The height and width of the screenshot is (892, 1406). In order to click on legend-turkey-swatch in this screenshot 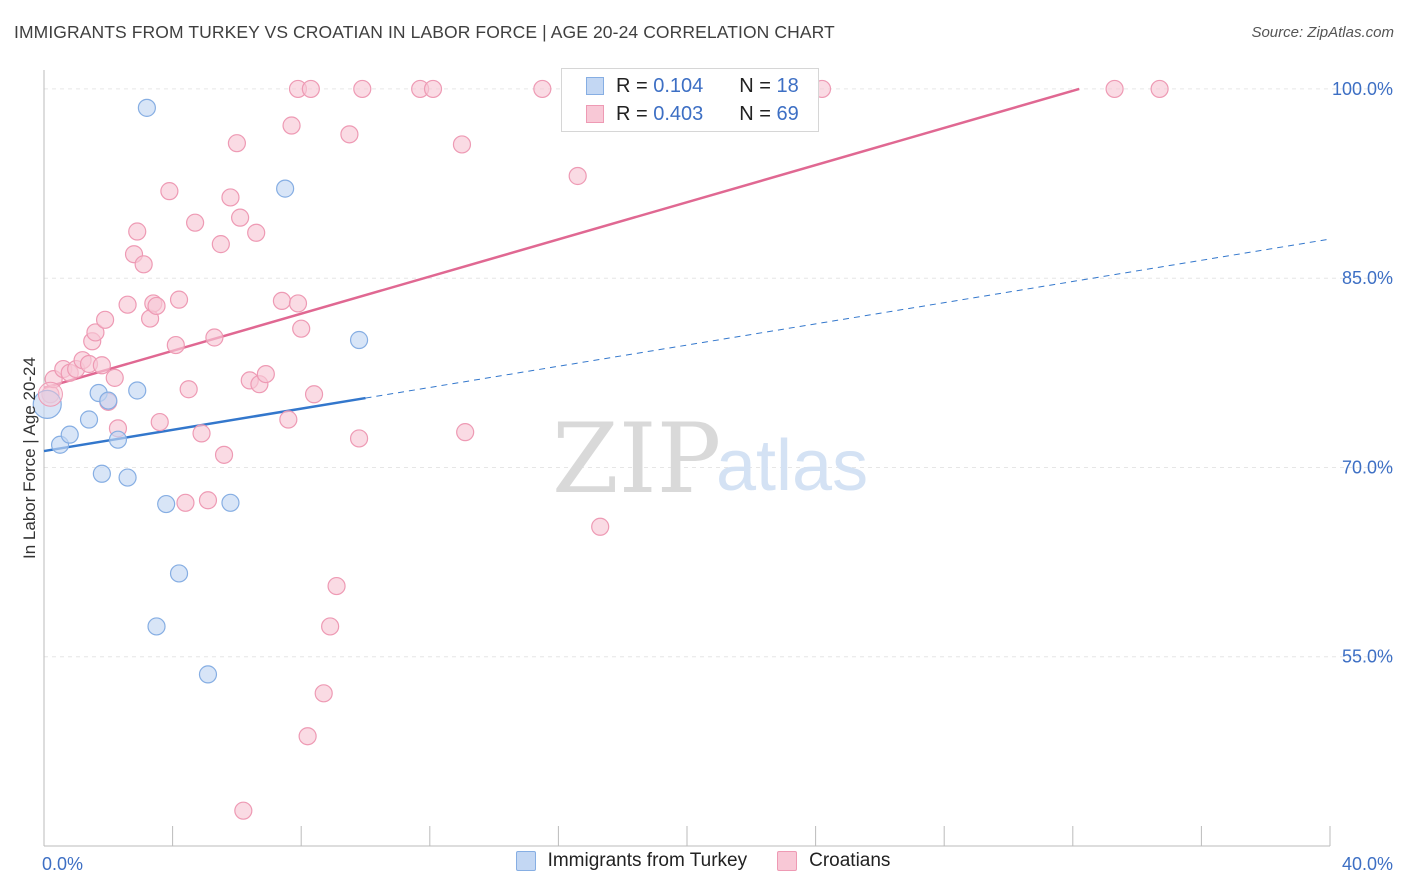, I will do `click(525, 861)`.